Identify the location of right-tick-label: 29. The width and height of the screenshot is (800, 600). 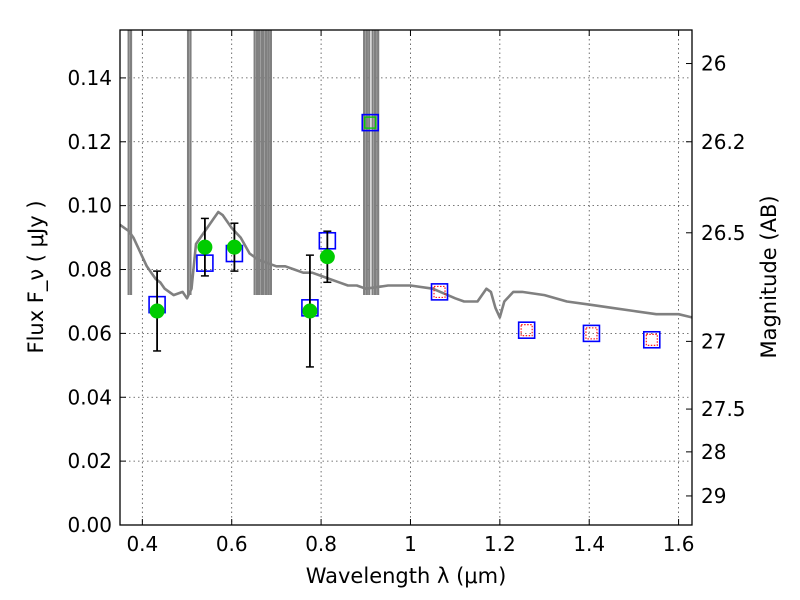
(713, 496).